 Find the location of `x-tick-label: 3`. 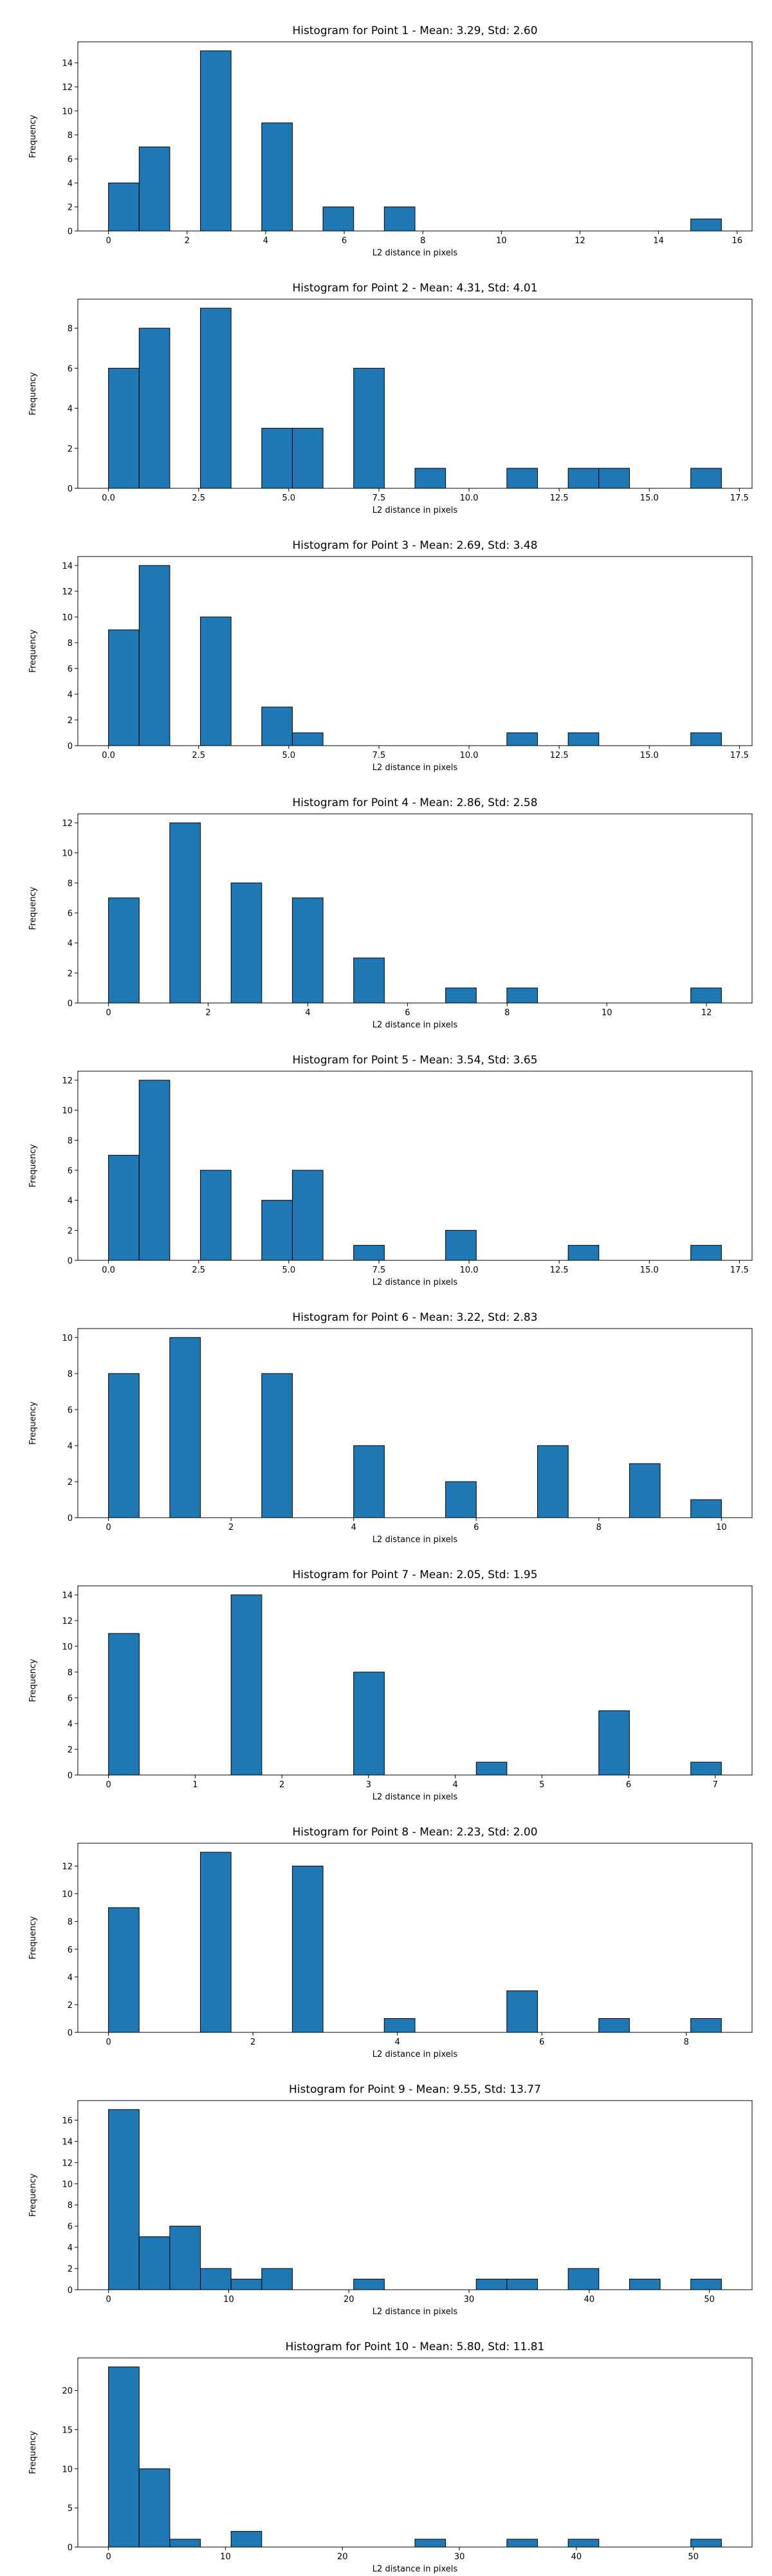

x-tick-label: 3 is located at coordinates (368, 1785).